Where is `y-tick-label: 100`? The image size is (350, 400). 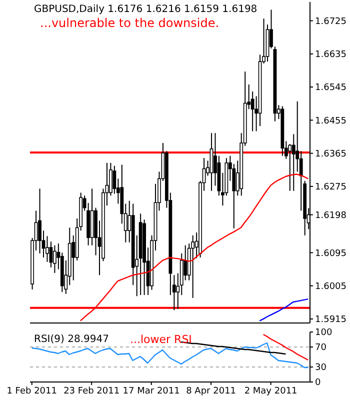
y-tick-label: 100 is located at coordinates (323, 333).